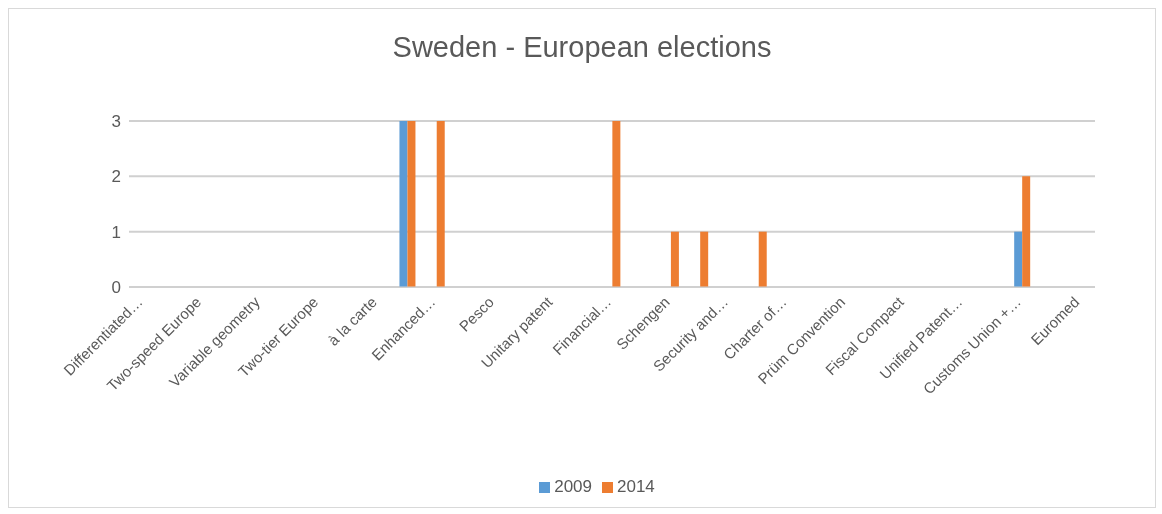  I want to click on y-tick-label: 0, so click(116, 288).